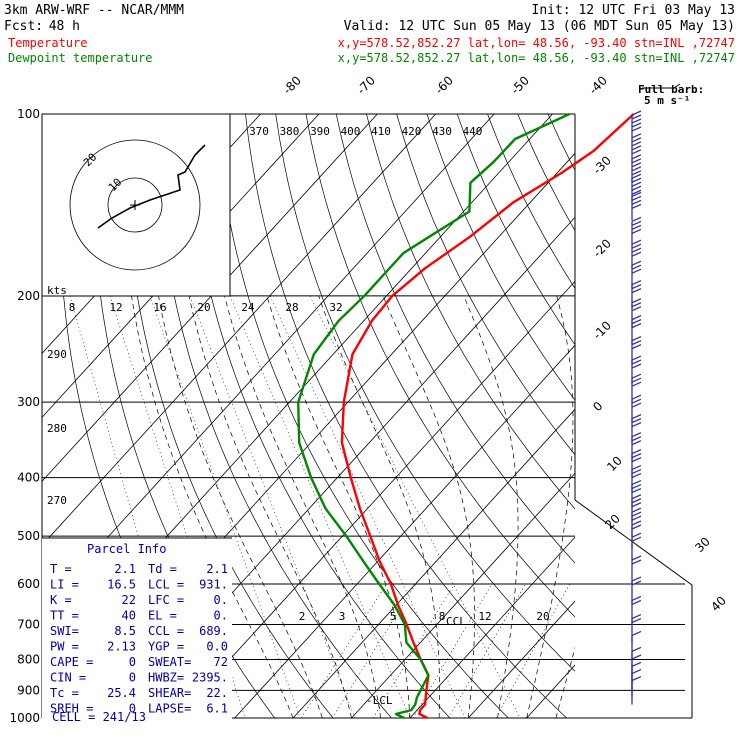 The width and height of the screenshot is (740, 740). Describe the element at coordinates (342, 616) in the screenshot. I see `mixing-ratio-label: 3` at that location.